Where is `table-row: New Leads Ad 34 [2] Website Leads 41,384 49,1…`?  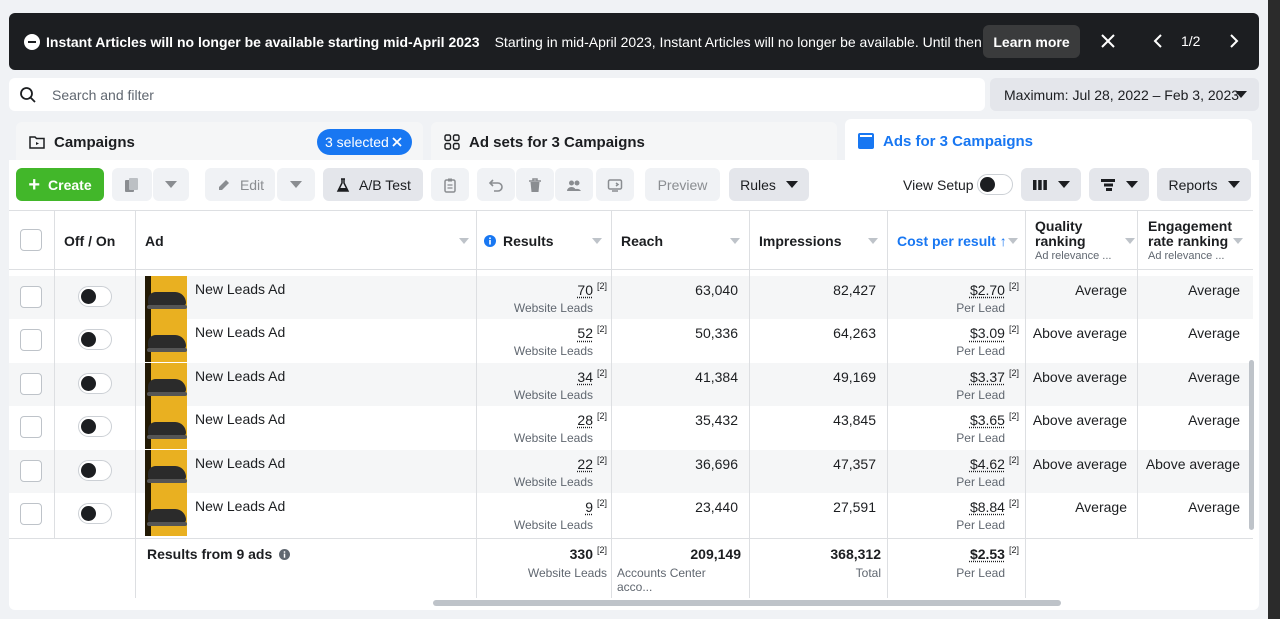
table-row: New Leads Ad 34 [2] Website Leads 41,384 49,1… is located at coordinates (631, 384).